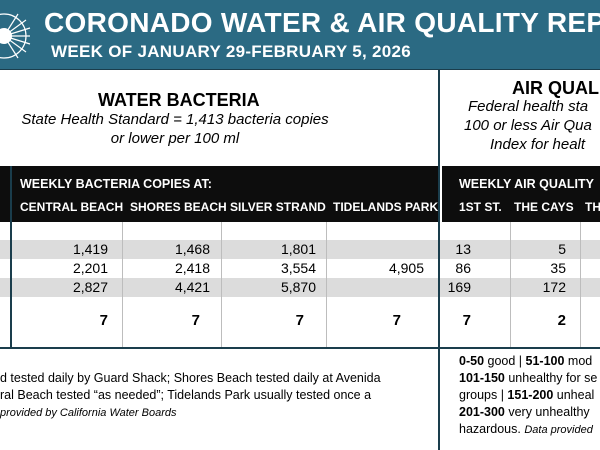 This screenshot has width=600, height=450. What do you see at coordinates (179, 100) in the screenshot?
I see `water-section-title: WATER BACTERIA` at bounding box center [179, 100].